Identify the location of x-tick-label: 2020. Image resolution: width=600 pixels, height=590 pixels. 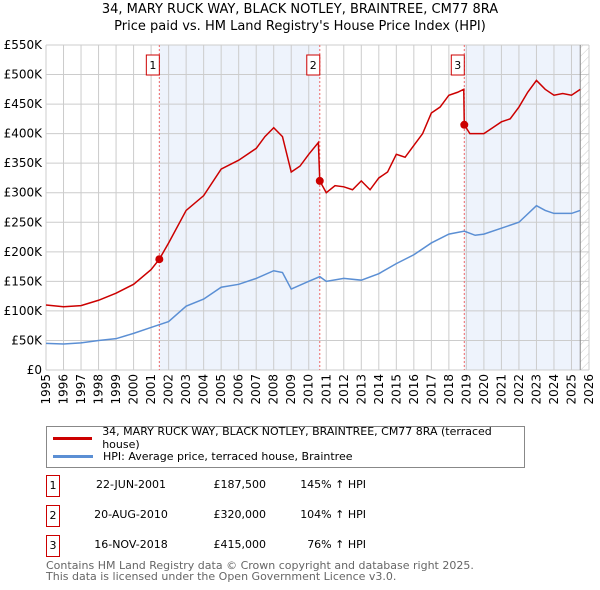
(484, 389).